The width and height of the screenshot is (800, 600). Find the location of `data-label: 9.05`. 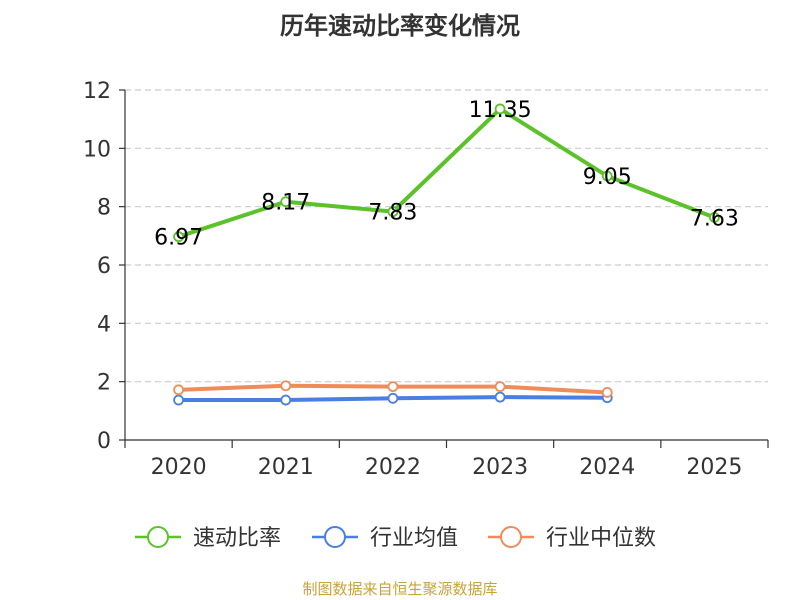

data-label: 9.05 is located at coordinates (607, 177).